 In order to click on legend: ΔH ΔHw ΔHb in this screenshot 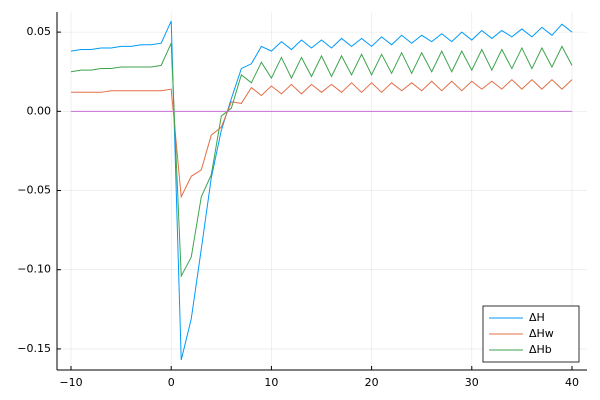, I will do `click(531, 334)`.